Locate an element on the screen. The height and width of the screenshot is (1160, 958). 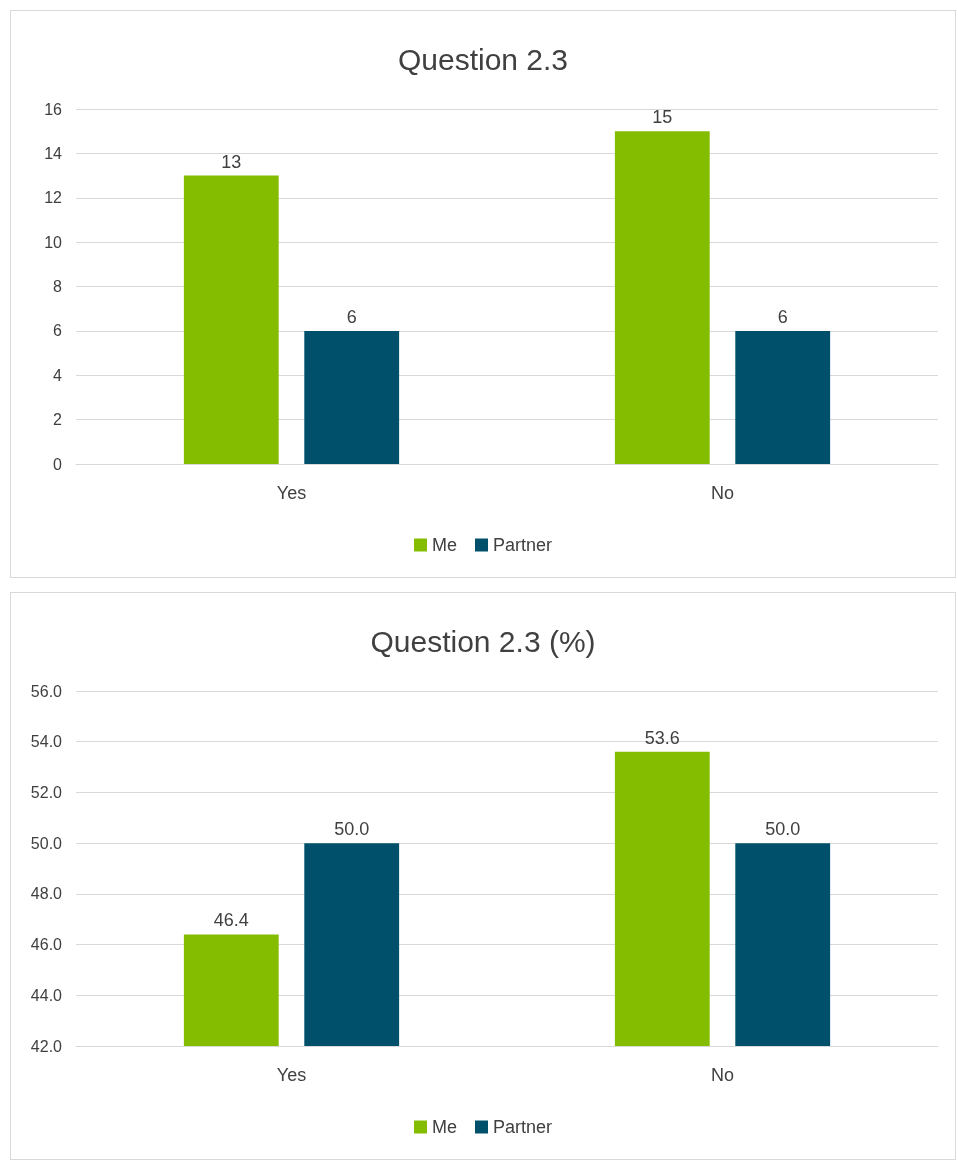
chart-title: Question 2.3 (%) is located at coordinates (483, 641).